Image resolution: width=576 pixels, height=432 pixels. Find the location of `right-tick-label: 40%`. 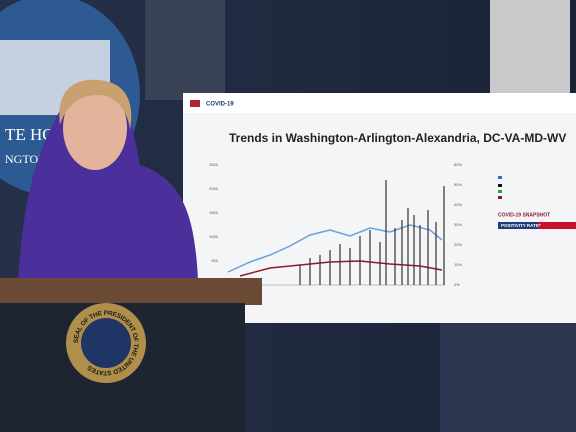

right-tick-label: 40% is located at coordinates (458, 204).